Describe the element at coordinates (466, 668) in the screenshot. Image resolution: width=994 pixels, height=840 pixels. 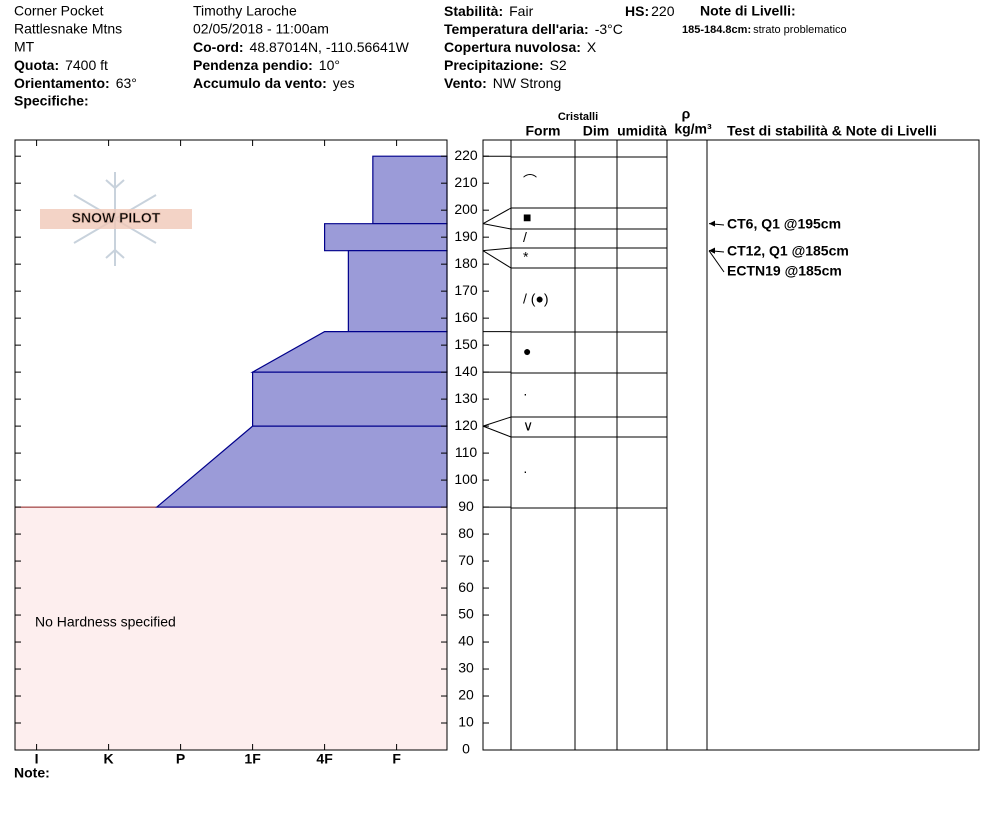
I see `y-tick-label: 30` at that location.